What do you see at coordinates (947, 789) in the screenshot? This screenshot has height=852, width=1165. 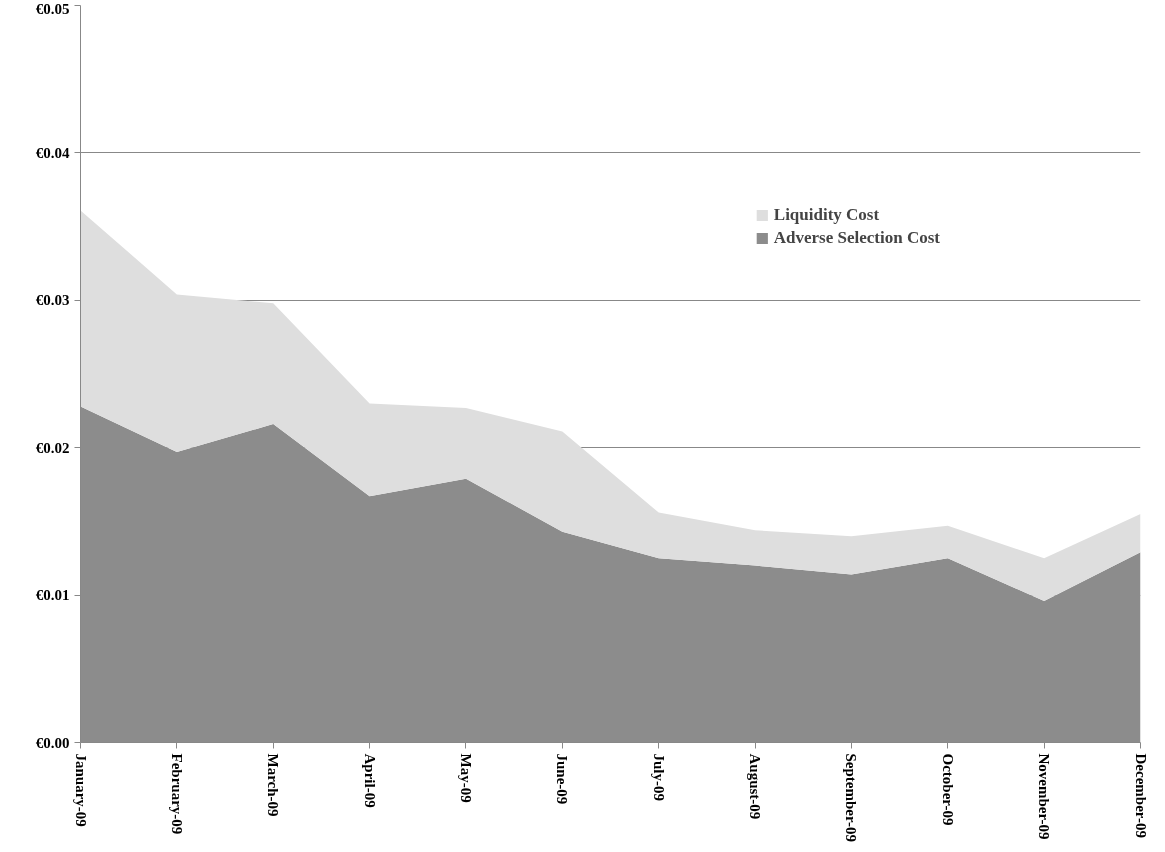 I see `x-tick-label: October-09` at bounding box center [947, 789].